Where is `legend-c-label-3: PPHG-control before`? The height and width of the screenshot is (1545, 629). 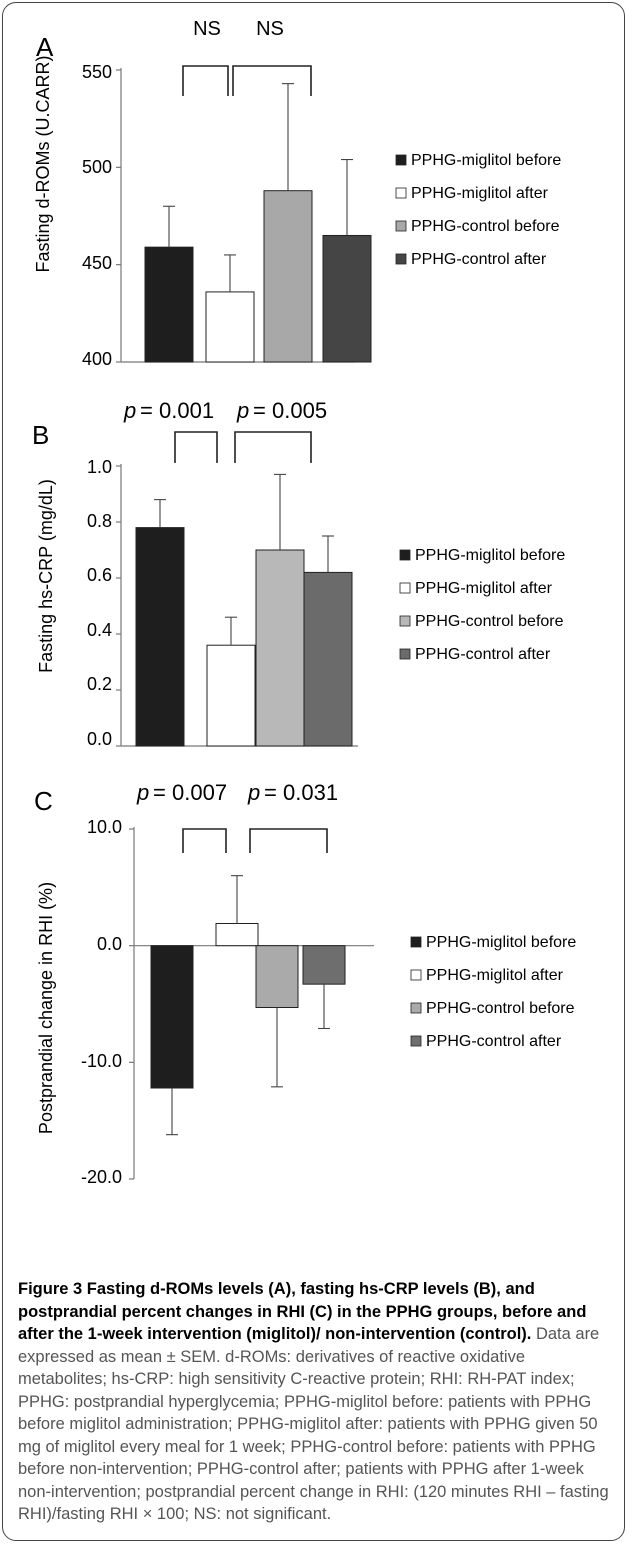
legend-c-label-3: PPHG-control before is located at coordinates (500, 1008).